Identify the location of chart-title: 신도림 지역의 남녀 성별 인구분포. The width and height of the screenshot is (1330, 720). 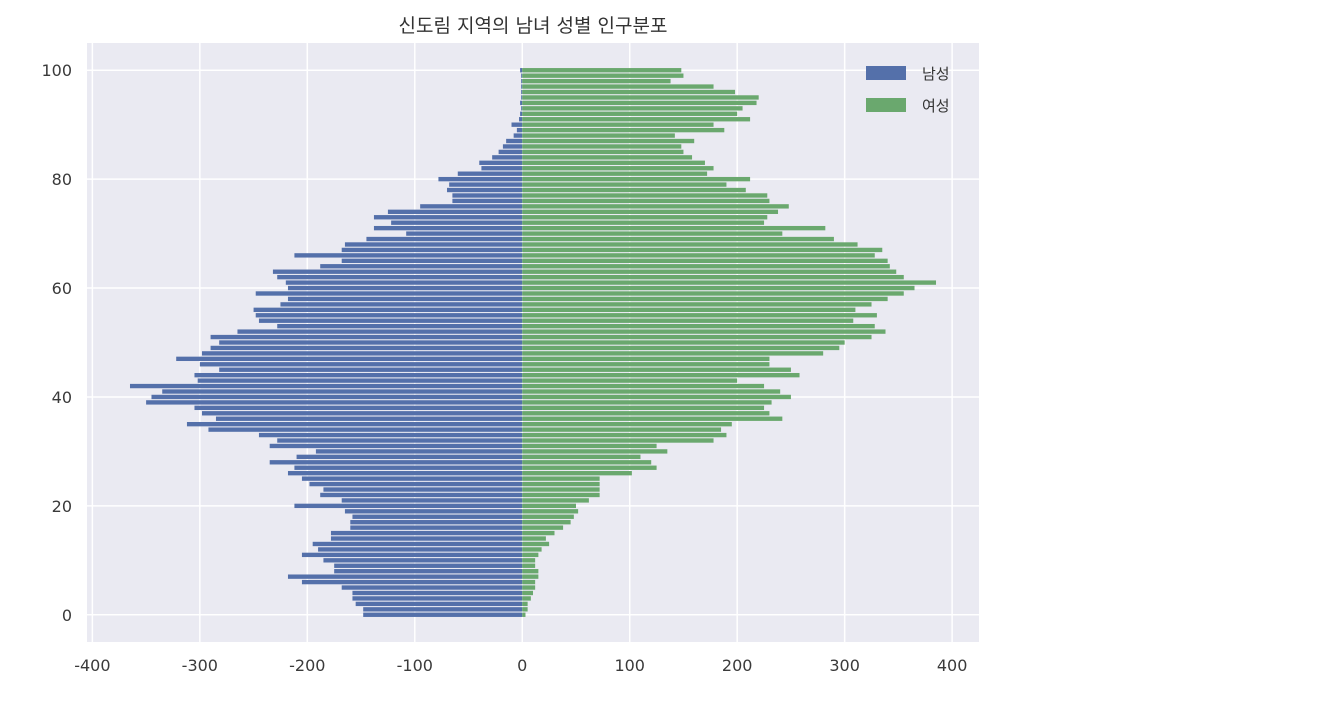
(533, 26).